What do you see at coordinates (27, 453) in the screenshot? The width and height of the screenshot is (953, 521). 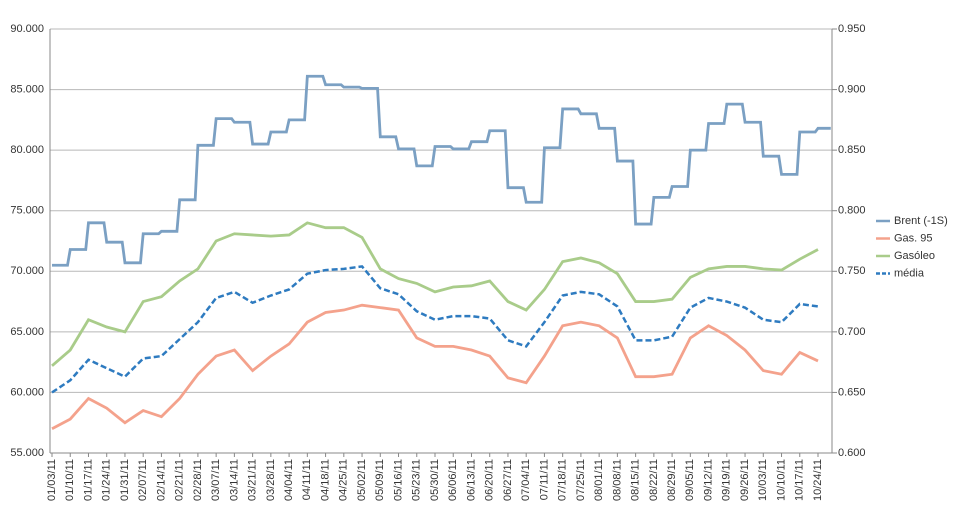 I see `y-tick-label: 55.000` at bounding box center [27, 453].